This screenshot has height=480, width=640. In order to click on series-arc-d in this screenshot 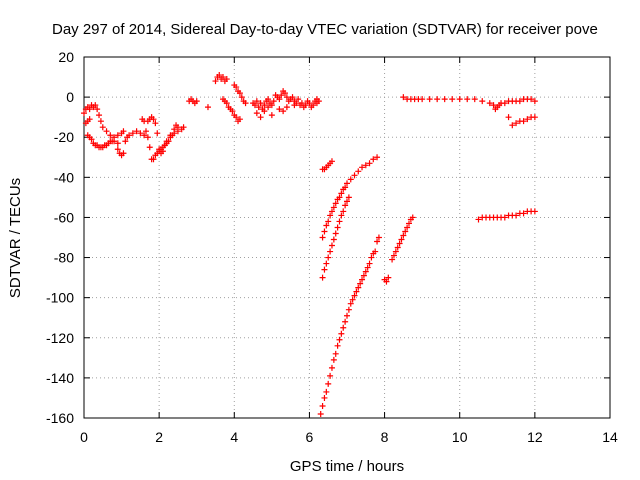, I will do `click(160, 135)`.